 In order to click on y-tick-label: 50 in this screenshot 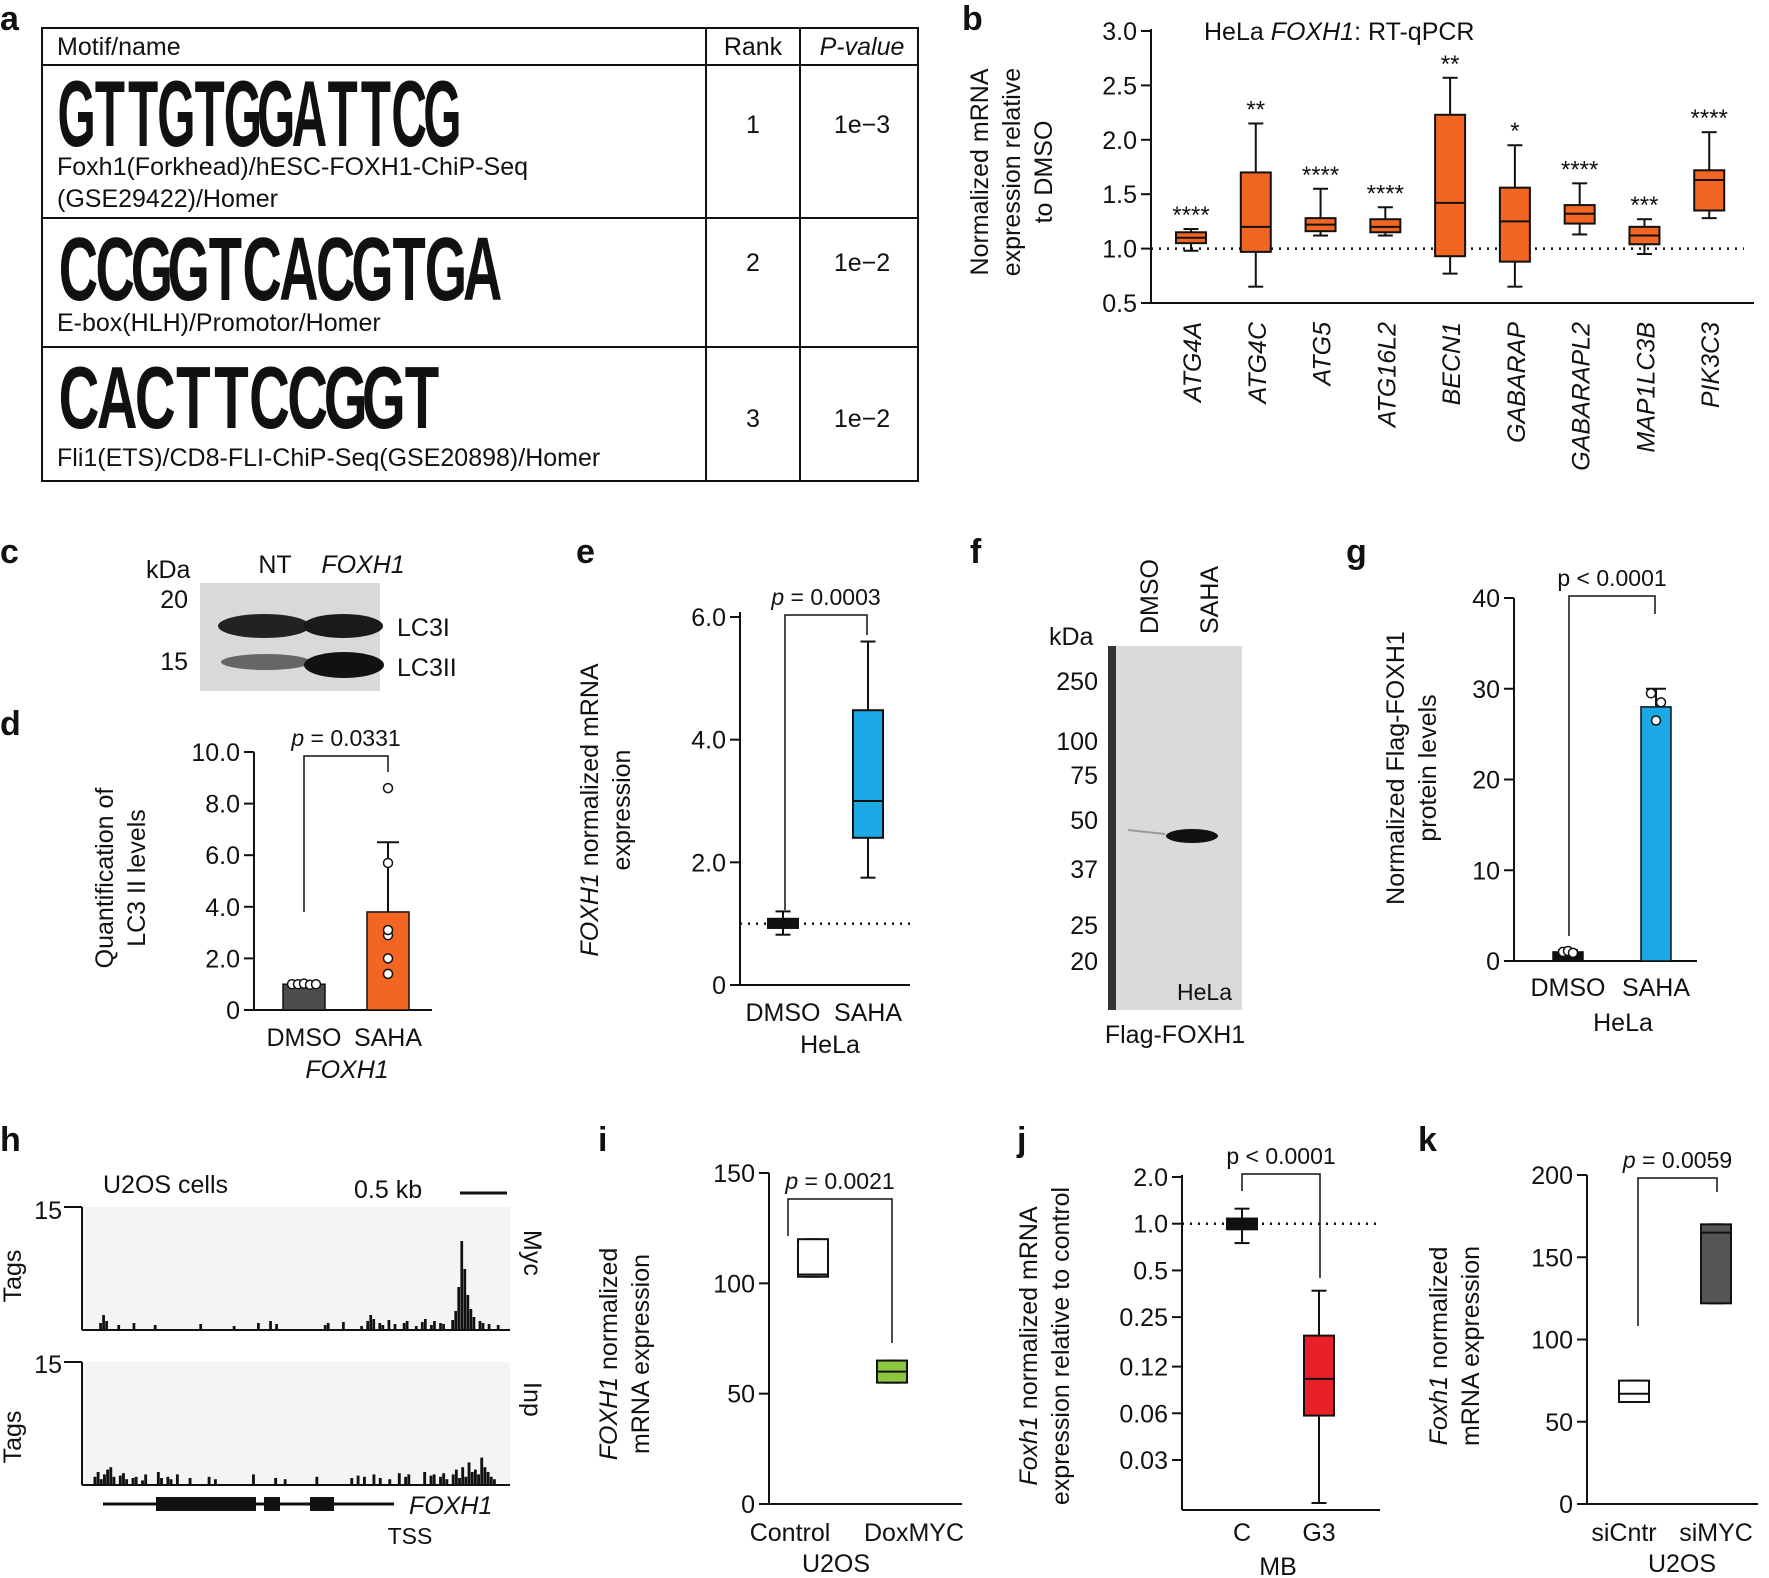, I will do `click(1559, 1423)`.